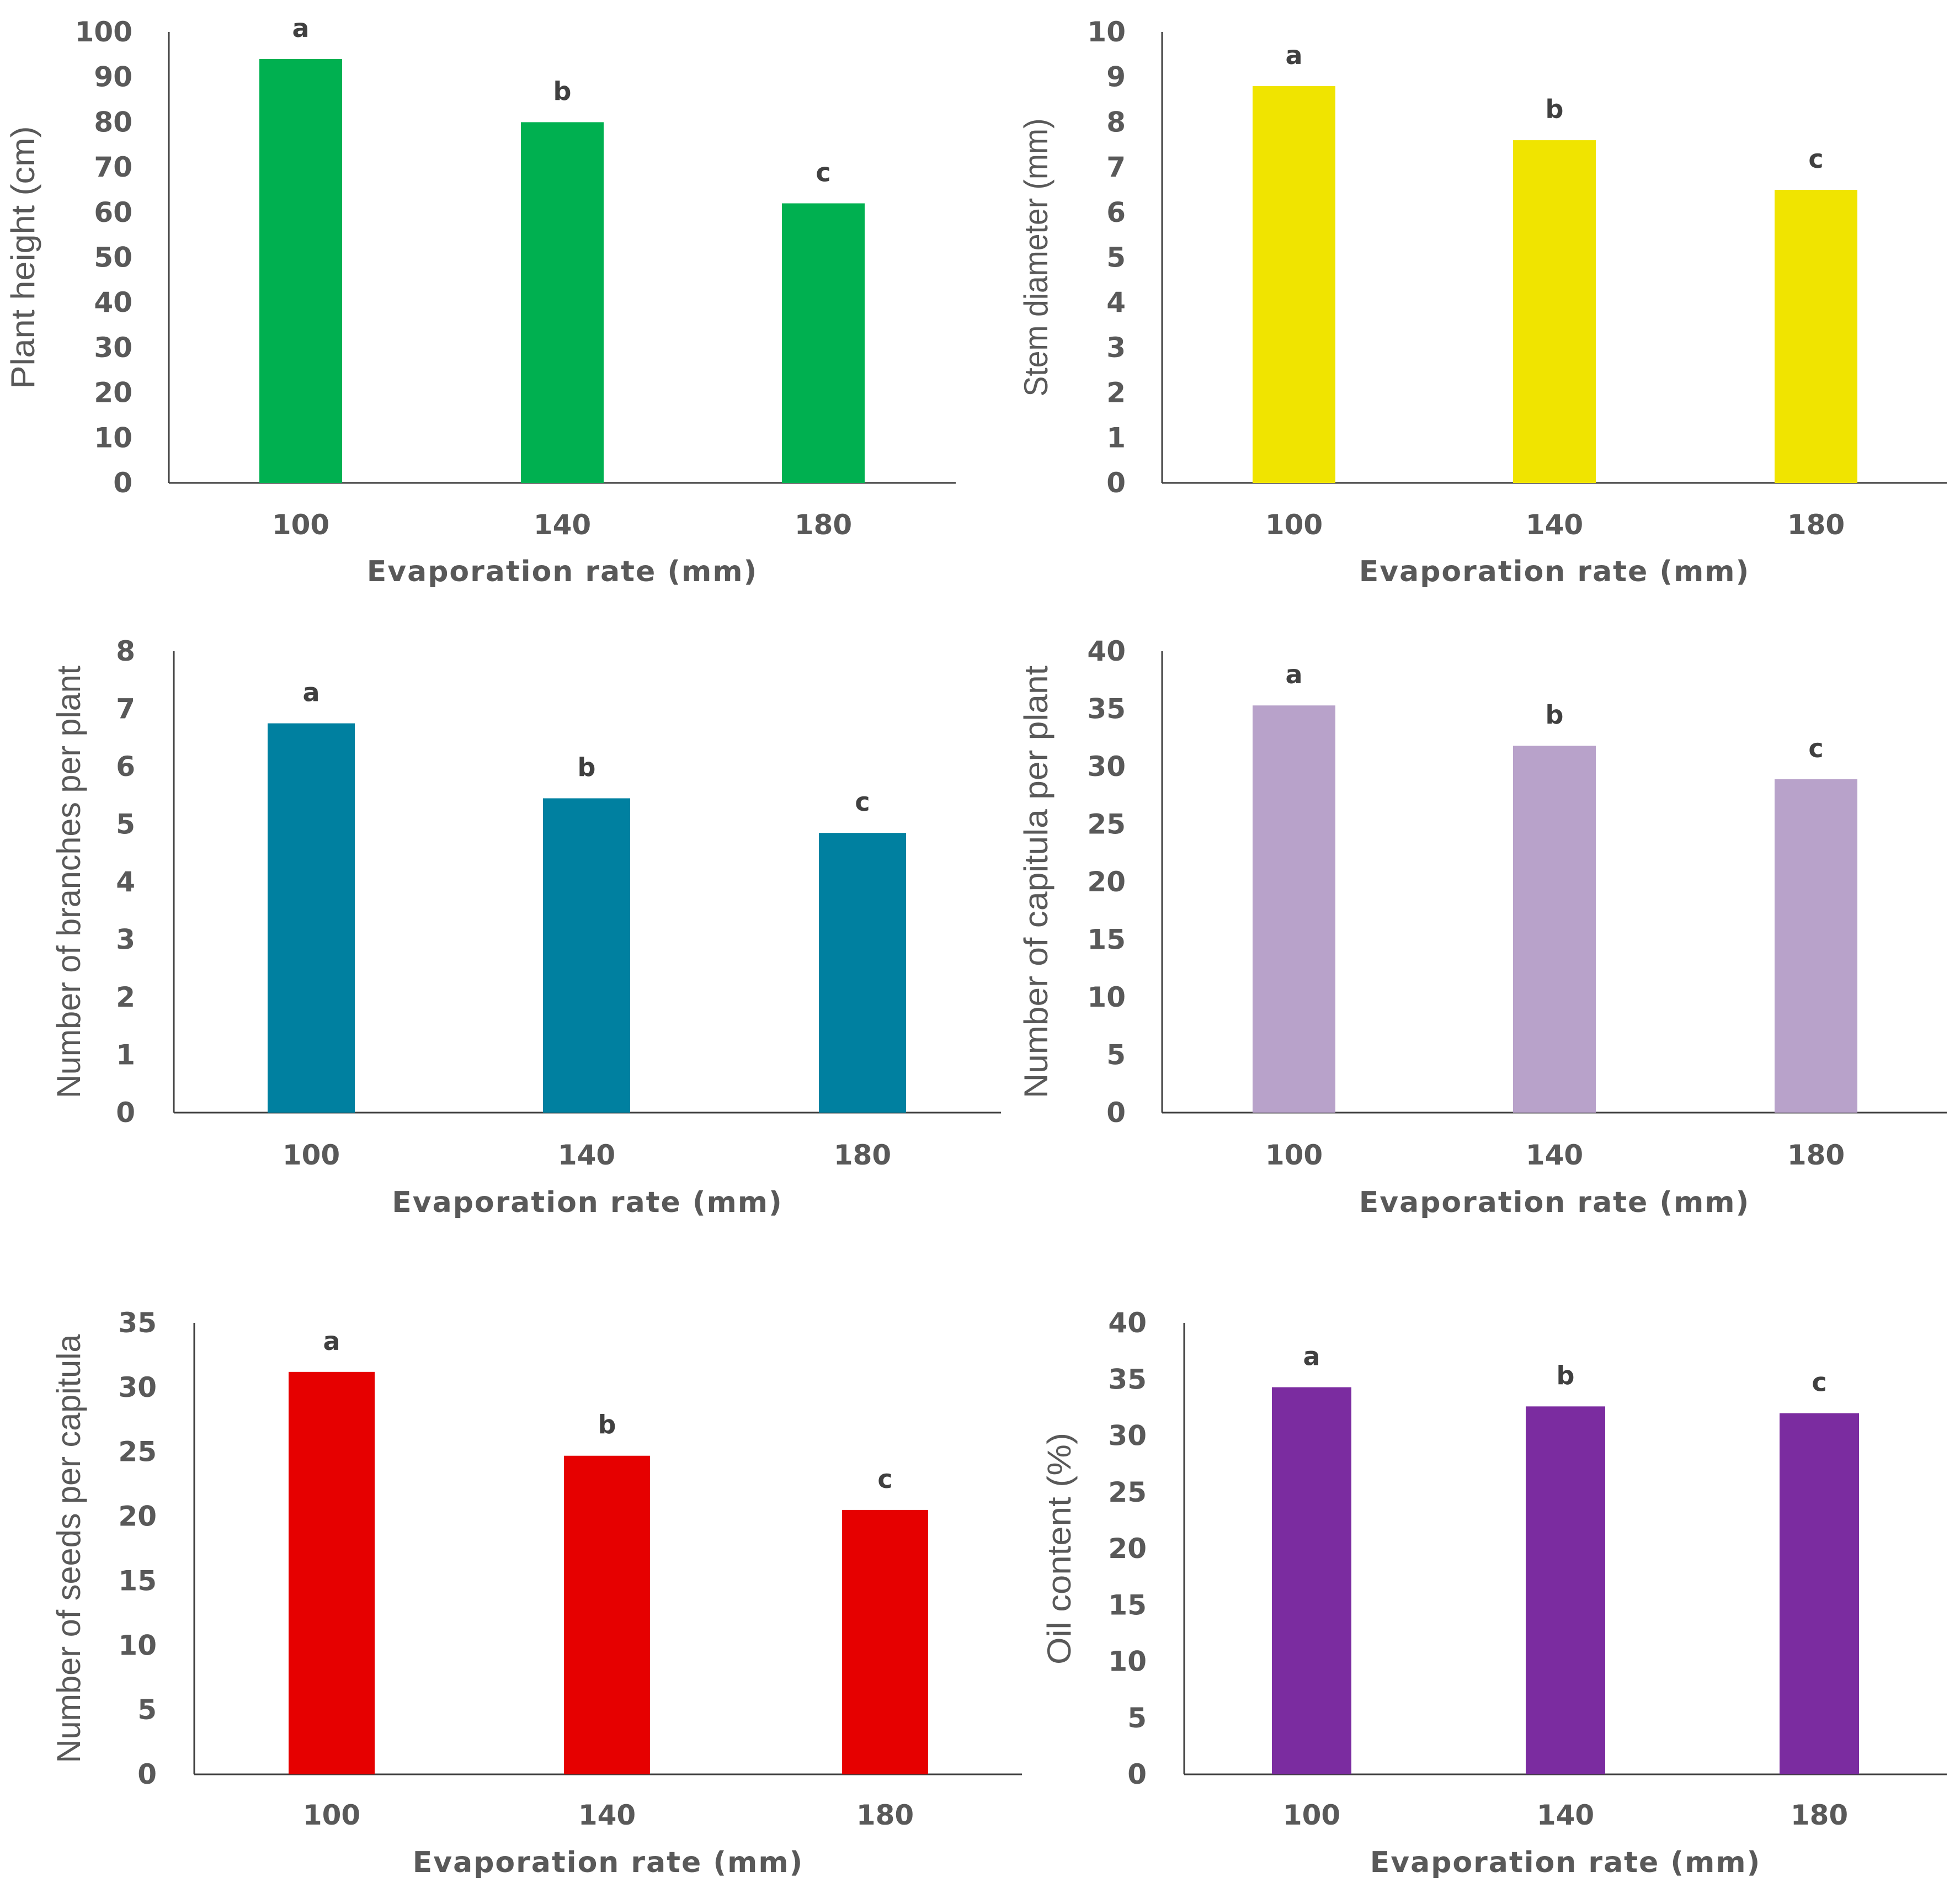  Describe the element at coordinates (1116, 77) in the screenshot. I see `y-tick-label: 9` at that location.